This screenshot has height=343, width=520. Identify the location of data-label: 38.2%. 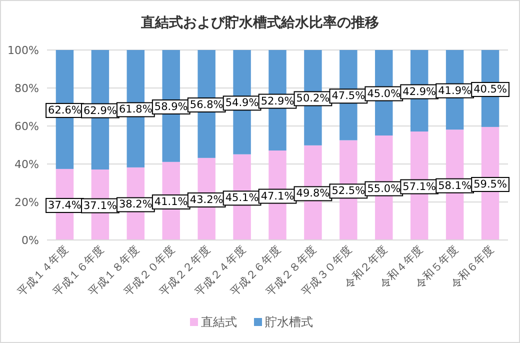
(135, 204).